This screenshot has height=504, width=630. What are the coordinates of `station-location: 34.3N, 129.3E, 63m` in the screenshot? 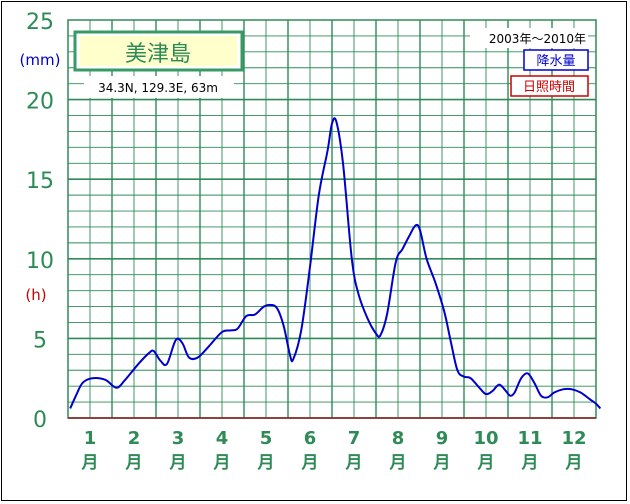 It's located at (158, 88).